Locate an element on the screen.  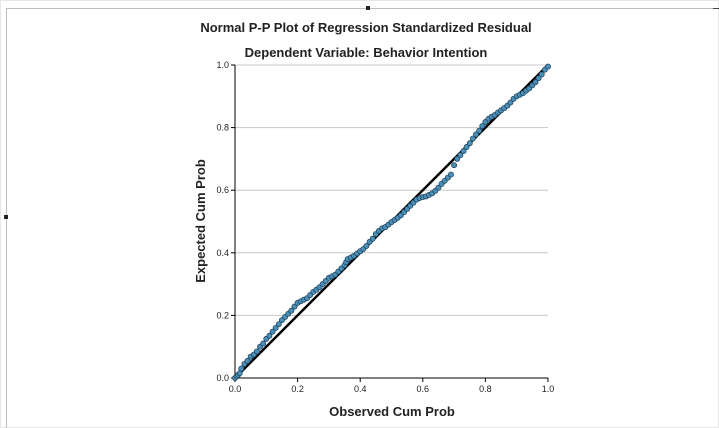
y-axis-title: Expected Cum Prob is located at coordinates (200, 221).